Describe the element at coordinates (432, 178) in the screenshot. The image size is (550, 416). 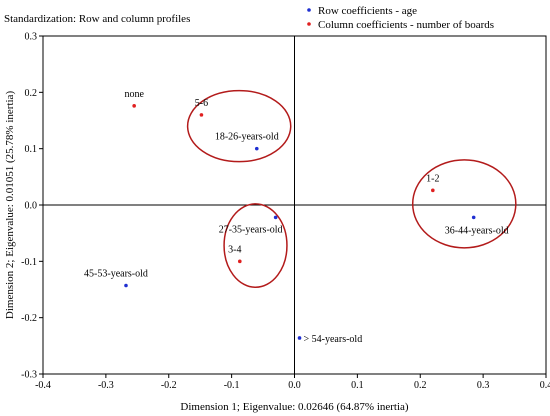
I see `point-label: 1-2` at that location.